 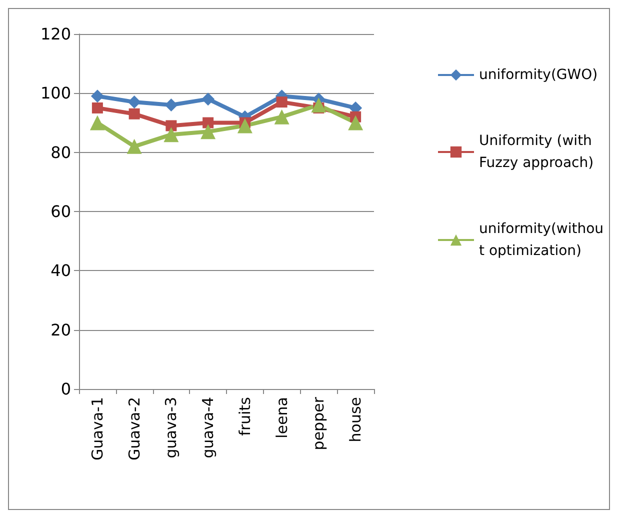 What do you see at coordinates (208, 427) in the screenshot?
I see `x-tick-label: guava-4` at bounding box center [208, 427].